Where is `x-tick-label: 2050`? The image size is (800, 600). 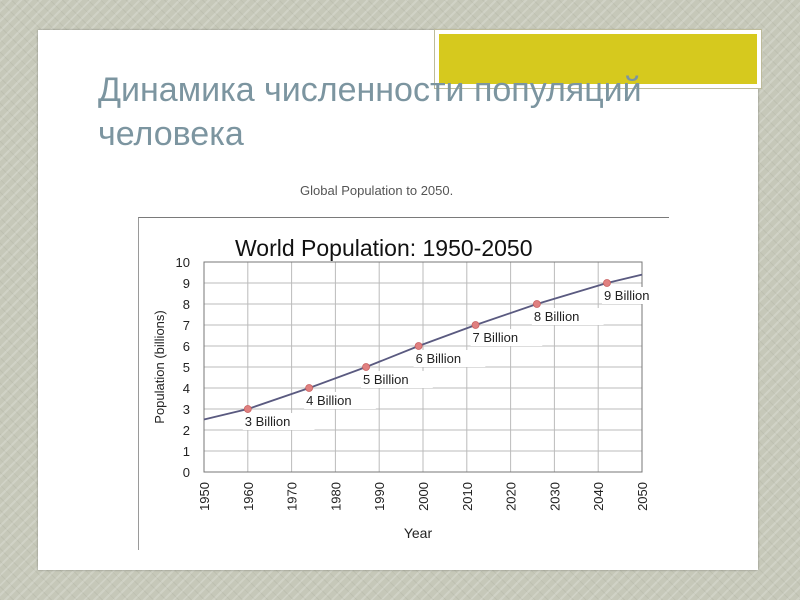 x-tick-label: 2050 is located at coordinates (642, 496).